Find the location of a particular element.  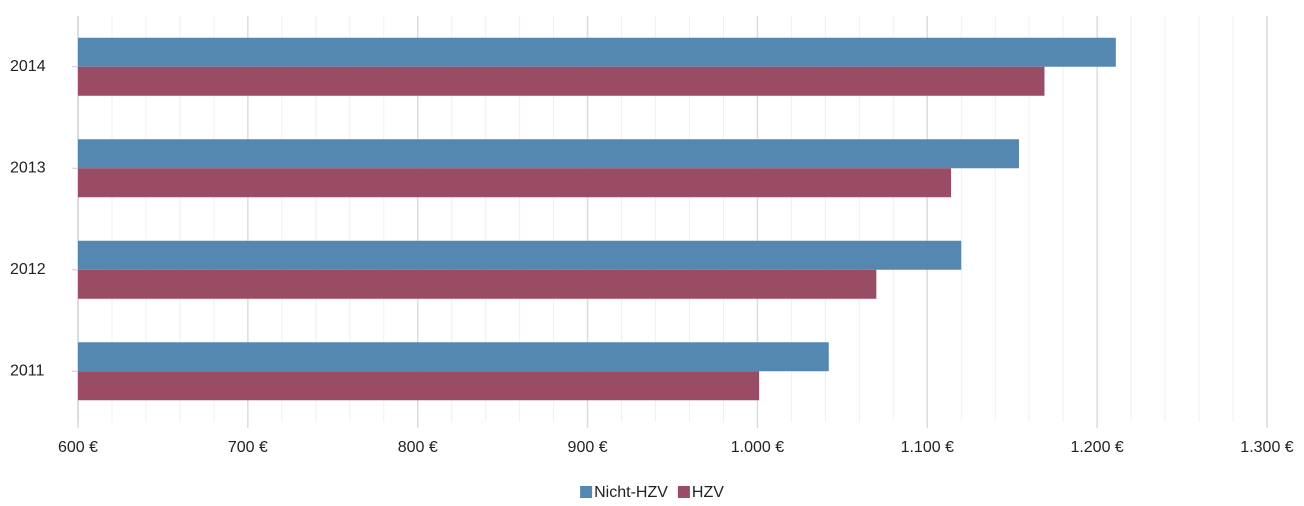

y-tick-label: 2013 is located at coordinates (28, 167).